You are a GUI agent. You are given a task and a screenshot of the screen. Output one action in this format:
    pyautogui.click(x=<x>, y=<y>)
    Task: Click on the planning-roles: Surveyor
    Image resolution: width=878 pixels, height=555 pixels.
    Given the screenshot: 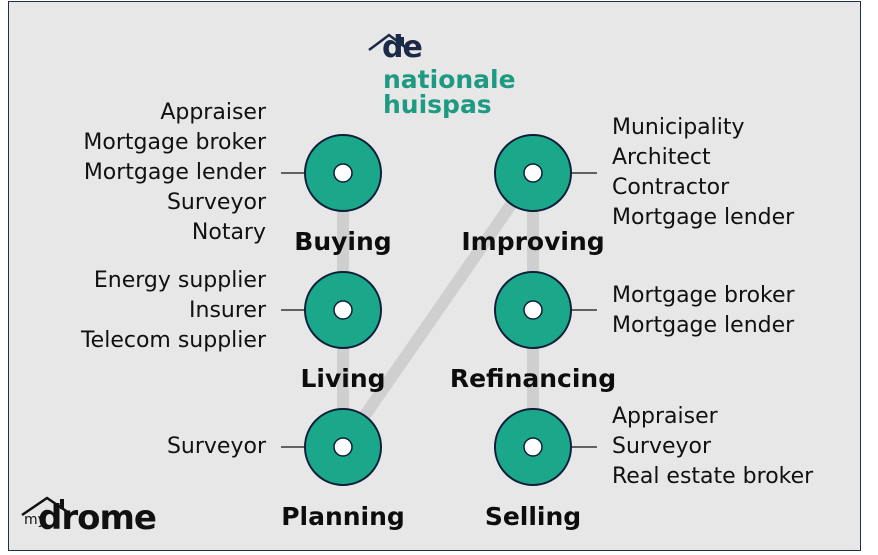 What is the action you would take?
    pyautogui.click(x=216, y=447)
    